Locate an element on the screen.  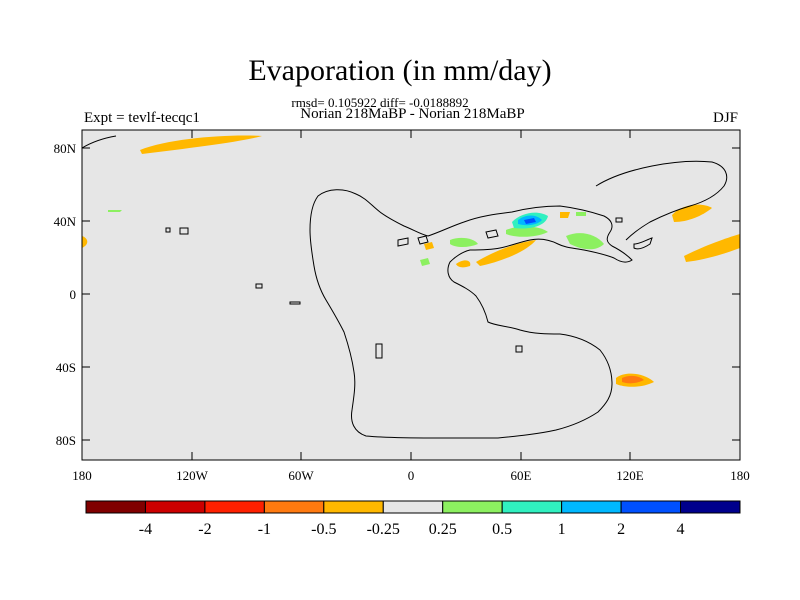
patch-north-pacific-orange is located at coordinates (201, 144).